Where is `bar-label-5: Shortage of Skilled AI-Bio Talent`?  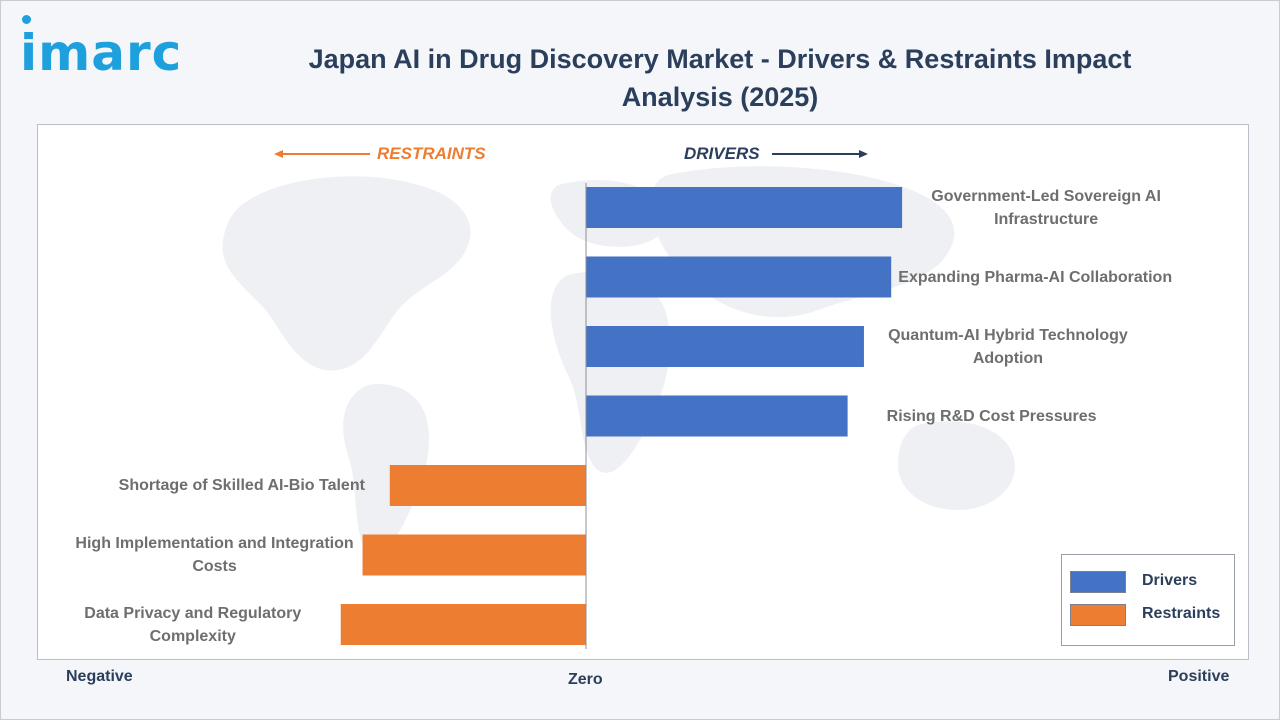
bar-label-5: Shortage of Skilled AI-Bio Talent is located at coordinates (241, 485).